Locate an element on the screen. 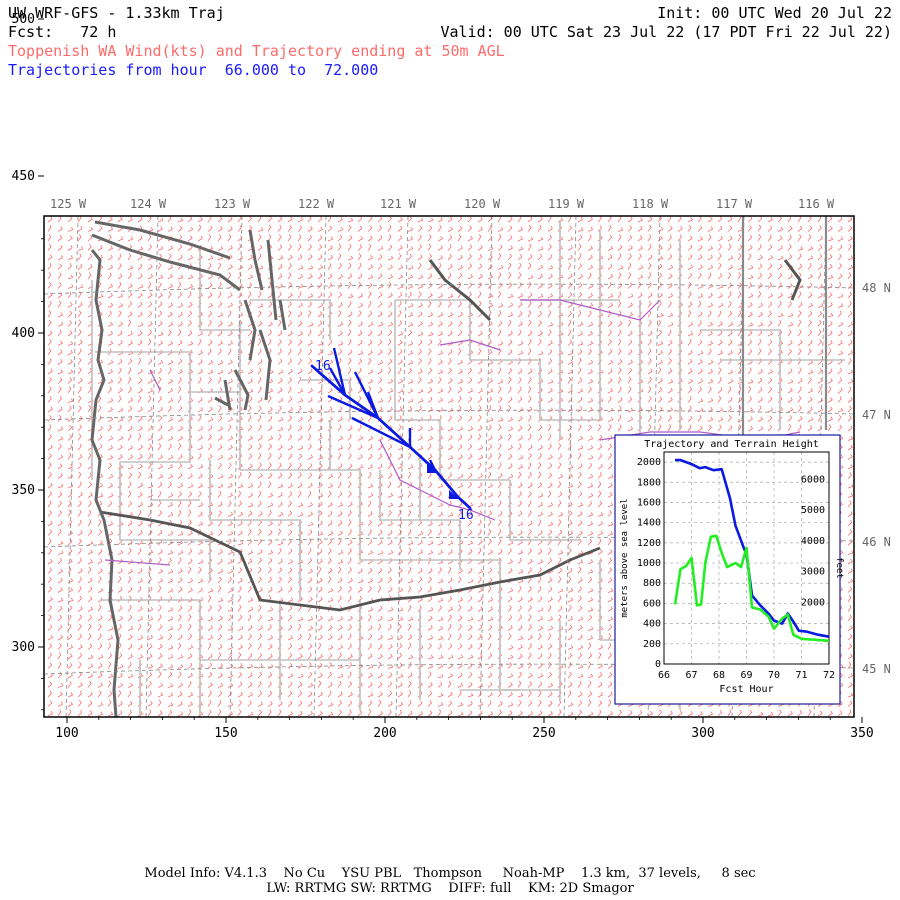 This screenshot has width=900, height=900. lon-label: 125 W is located at coordinates (68, 204).